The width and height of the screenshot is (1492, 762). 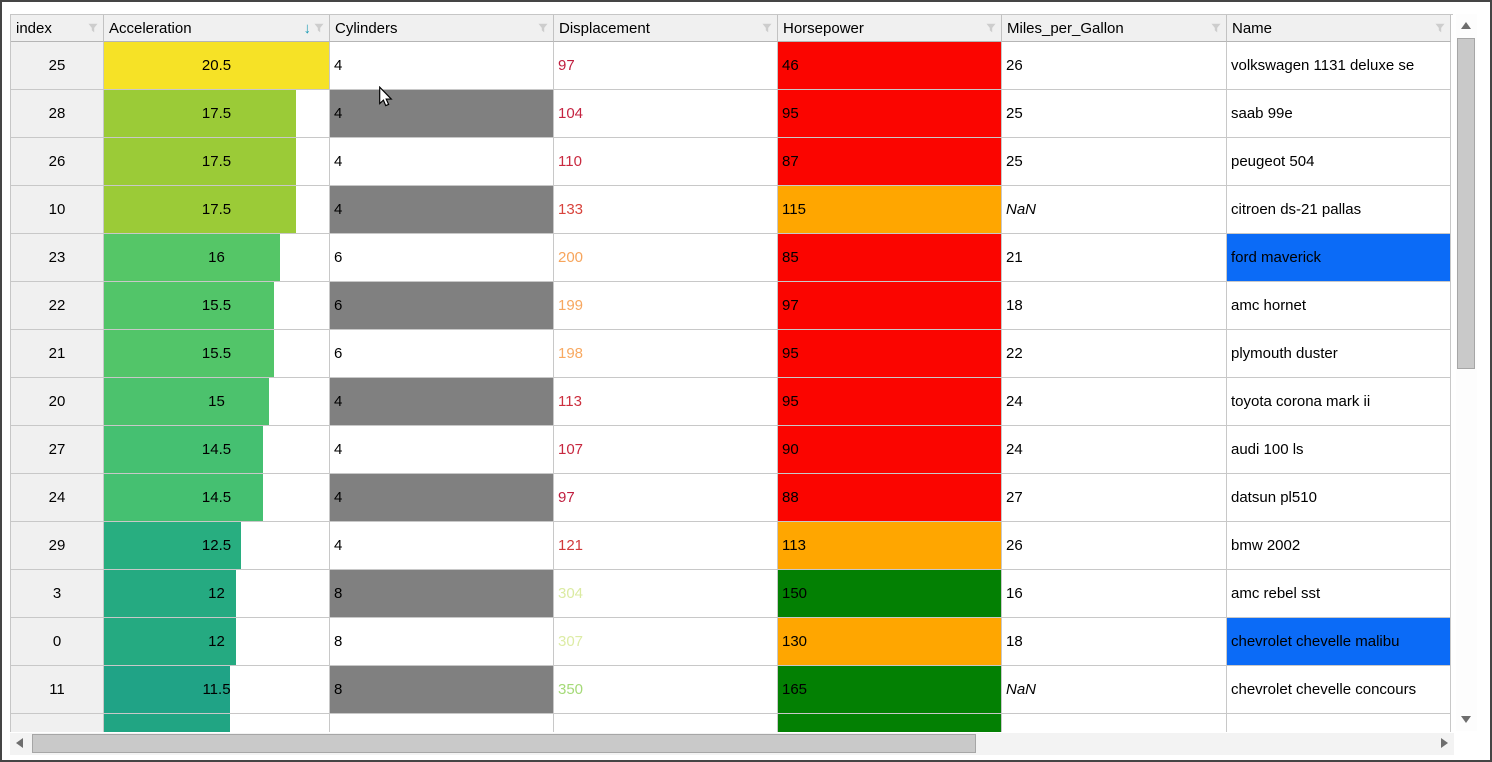 I want to click on cell-index: 20, so click(x=57, y=402).